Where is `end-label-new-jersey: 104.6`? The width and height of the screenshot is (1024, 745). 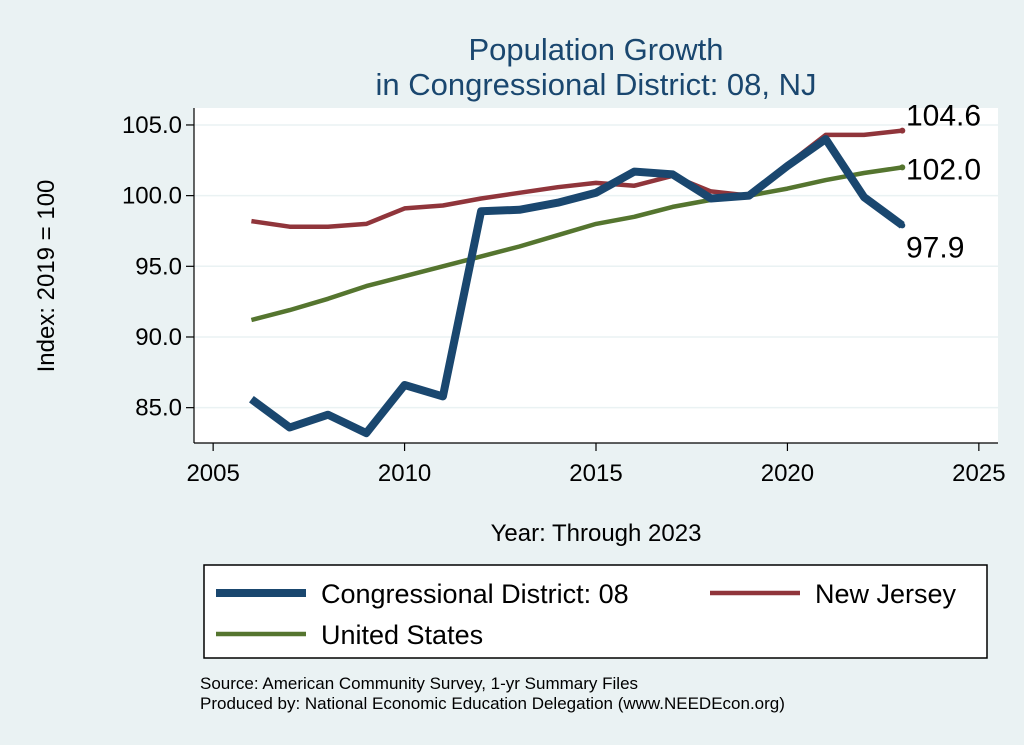 end-label-new-jersey: 104.6 is located at coordinates (943, 116).